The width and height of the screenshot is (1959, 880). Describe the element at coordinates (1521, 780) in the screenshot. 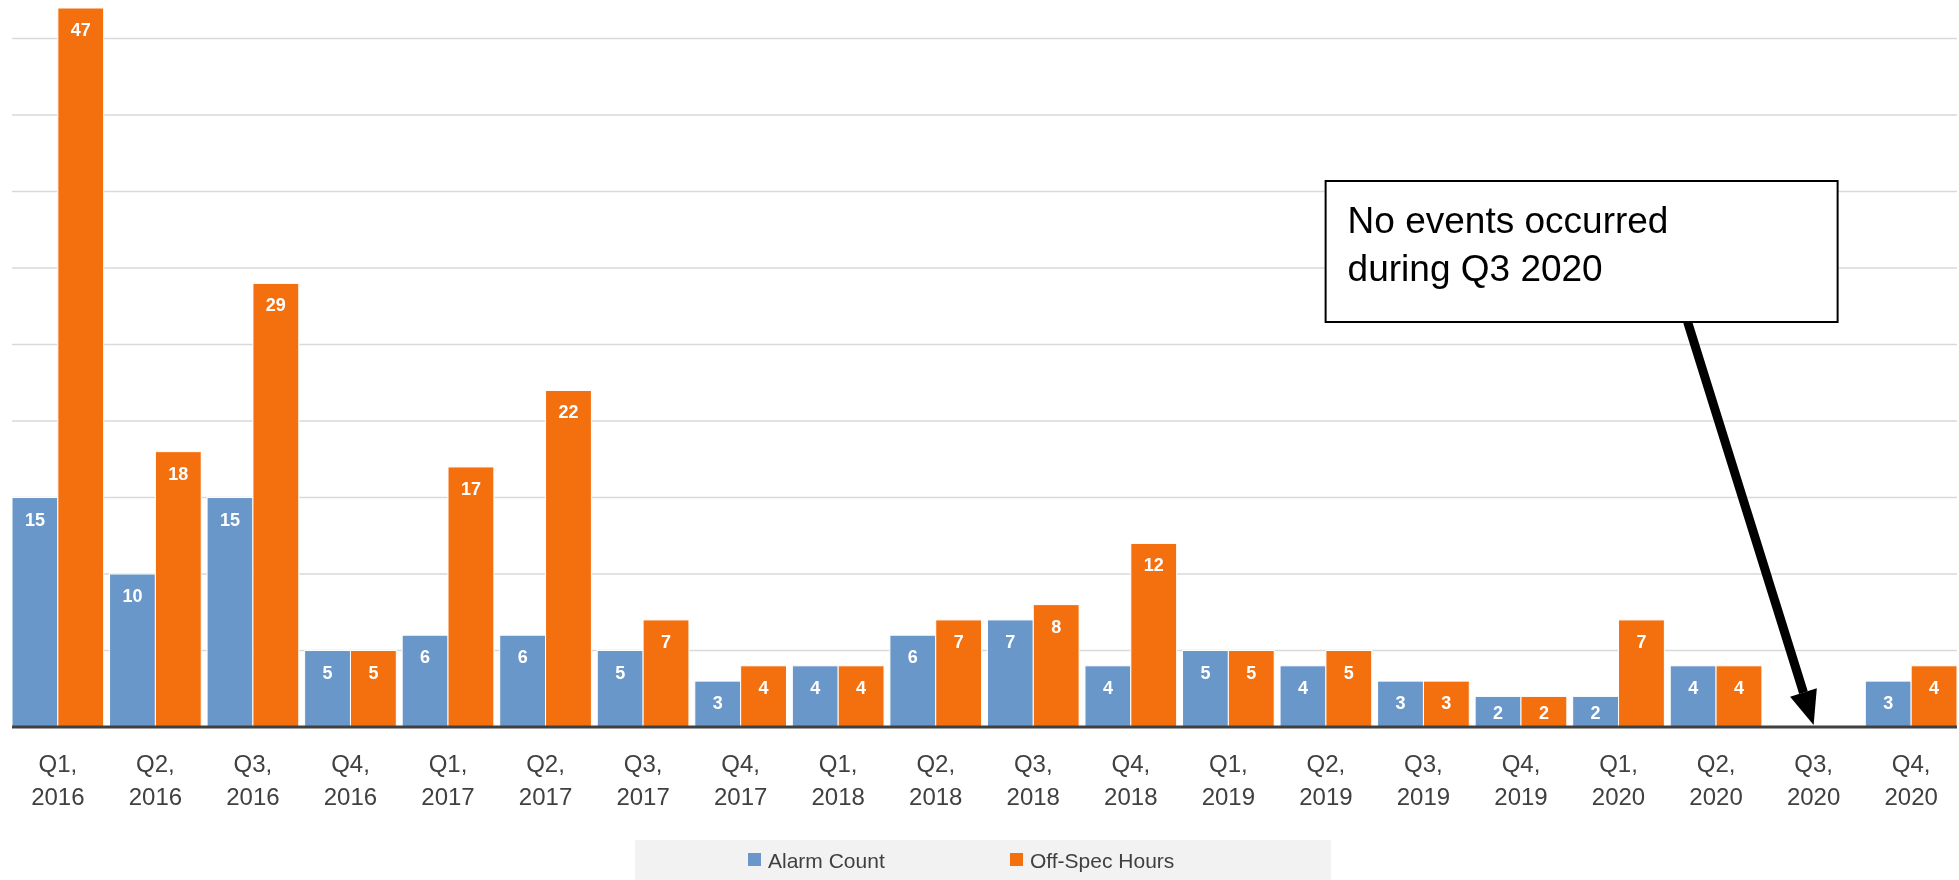

I see `x-tick-label: Q4, 2019` at that location.